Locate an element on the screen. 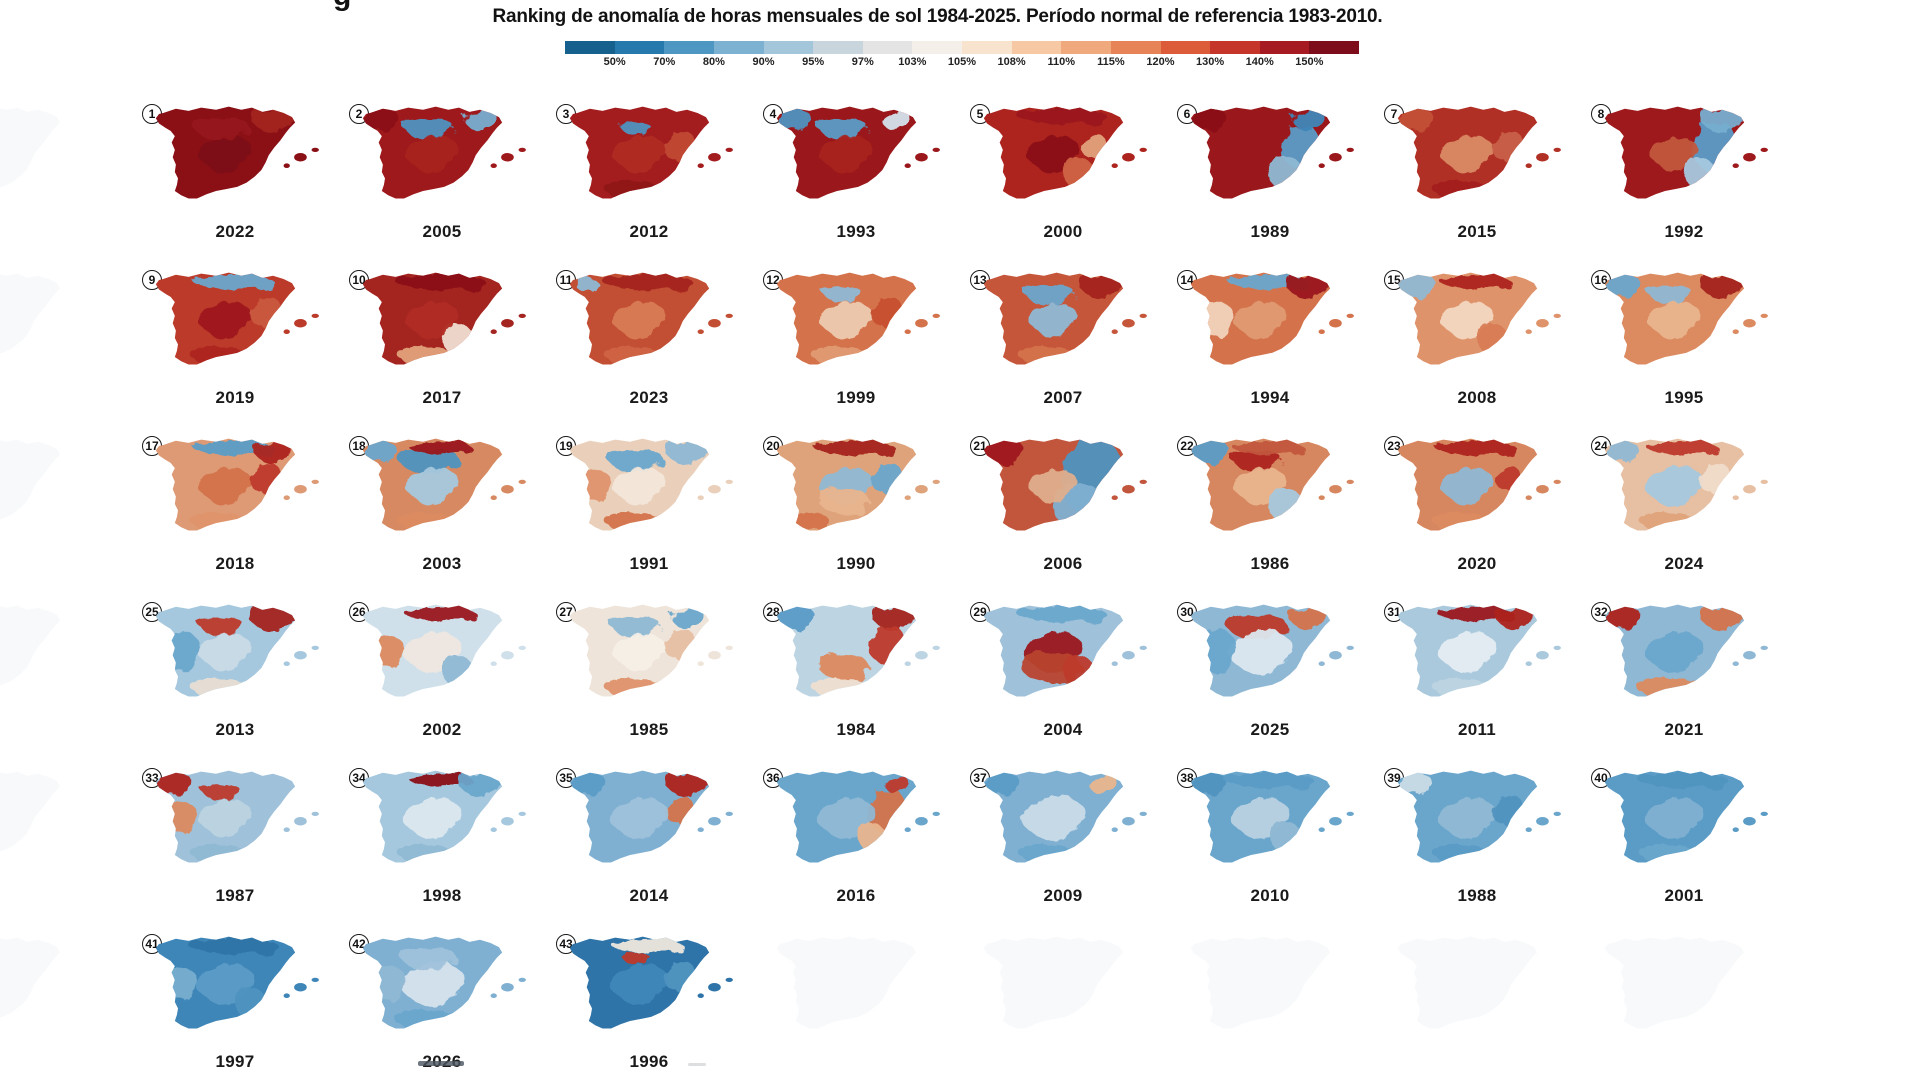  map-cell: 9 2019 is located at coordinates (235, 339).